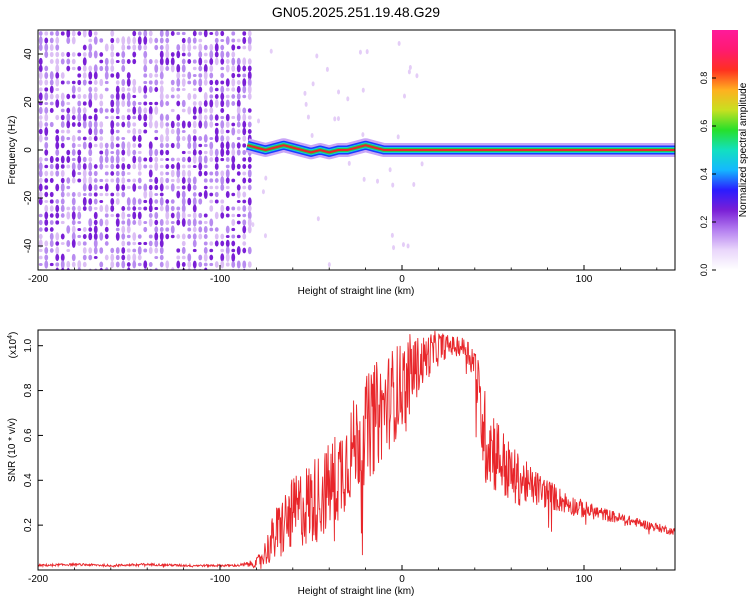 This screenshot has width=750, height=600. I want to click on x-tick-label: -200, so click(38, 579).